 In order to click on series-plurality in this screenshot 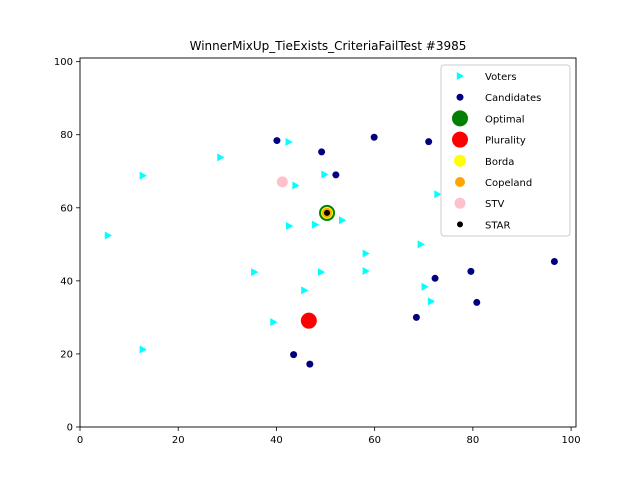, I will do `click(308, 320)`.